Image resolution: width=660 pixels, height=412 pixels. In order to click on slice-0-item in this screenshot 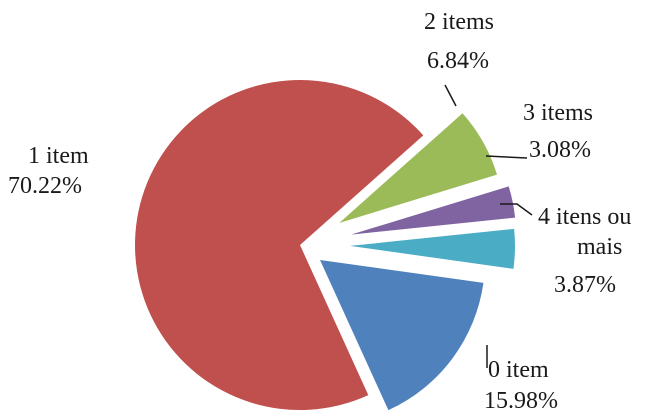, I will do `click(402, 335)`.